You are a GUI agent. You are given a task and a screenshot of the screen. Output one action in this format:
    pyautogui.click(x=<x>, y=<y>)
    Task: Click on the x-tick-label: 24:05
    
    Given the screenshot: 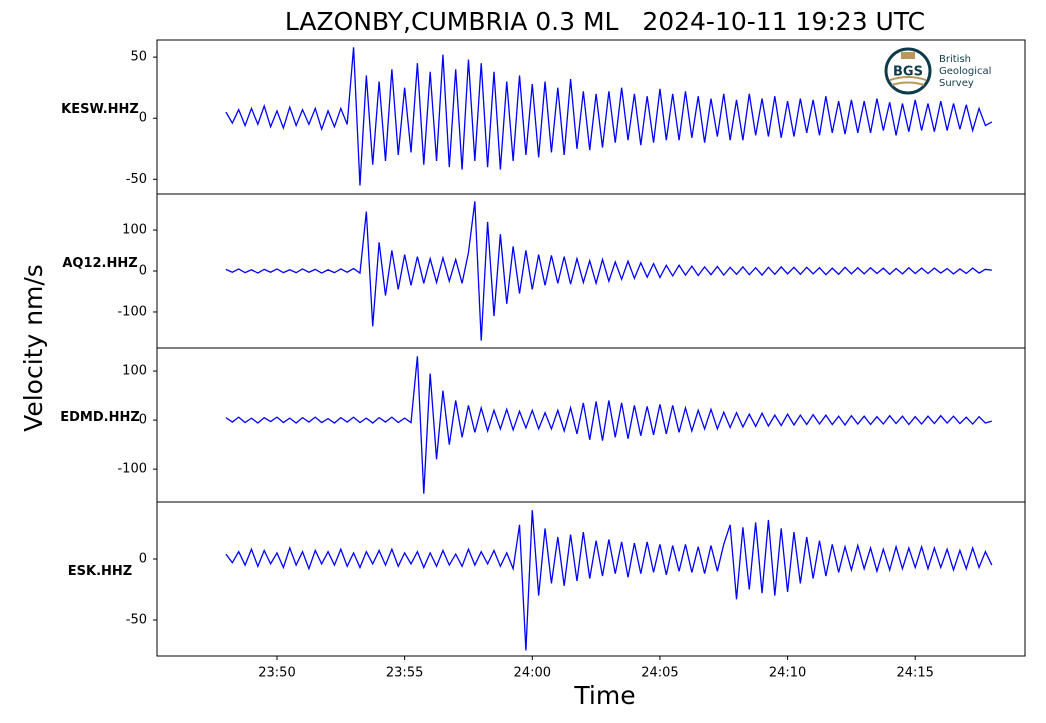 What is the action you would take?
    pyautogui.click(x=659, y=673)
    